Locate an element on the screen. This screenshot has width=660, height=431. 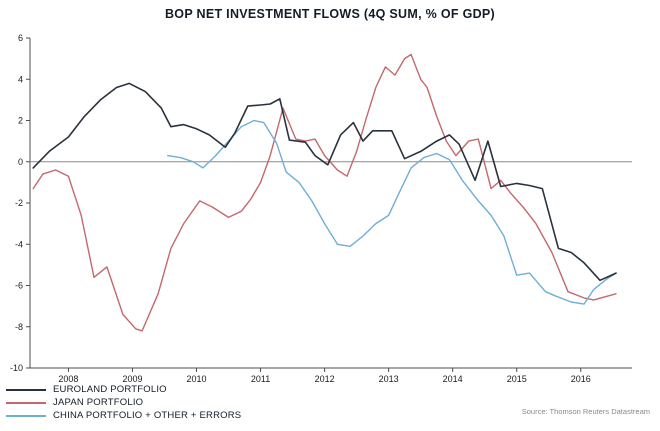
legend-label-china: CHINA PORTFOLIO + OTHER + ERRORS is located at coordinates (147, 415).